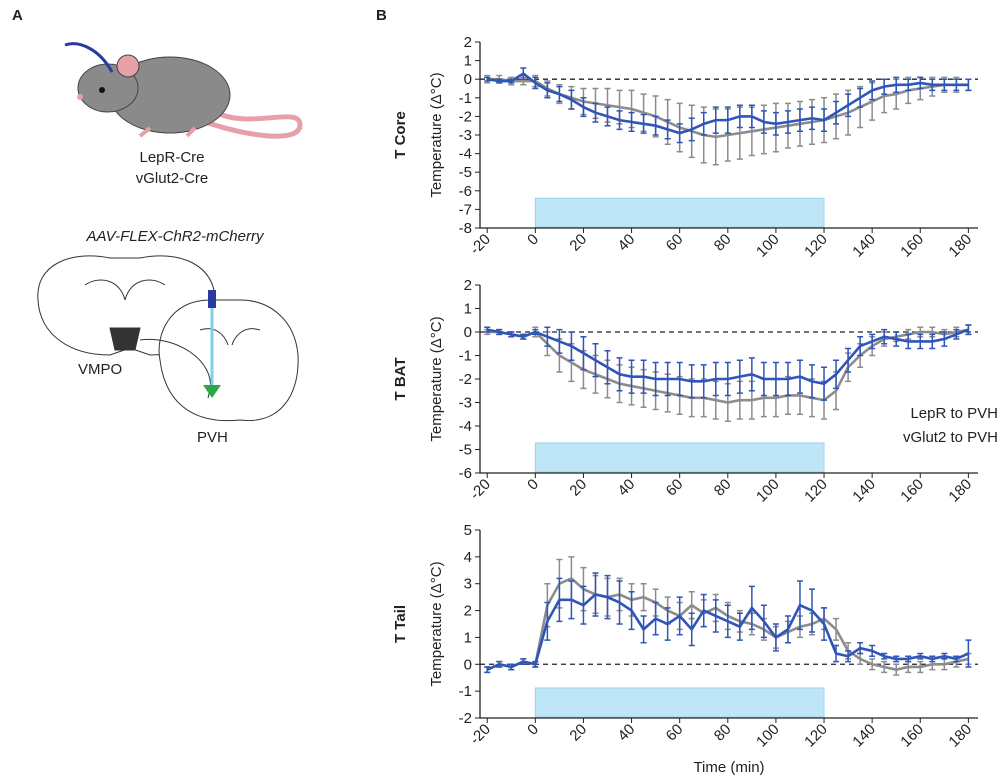 The width and height of the screenshot is (1000, 778). What do you see at coordinates (381, 15) in the screenshot?
I see `panel-label: B` at bounding box center [381, 15].